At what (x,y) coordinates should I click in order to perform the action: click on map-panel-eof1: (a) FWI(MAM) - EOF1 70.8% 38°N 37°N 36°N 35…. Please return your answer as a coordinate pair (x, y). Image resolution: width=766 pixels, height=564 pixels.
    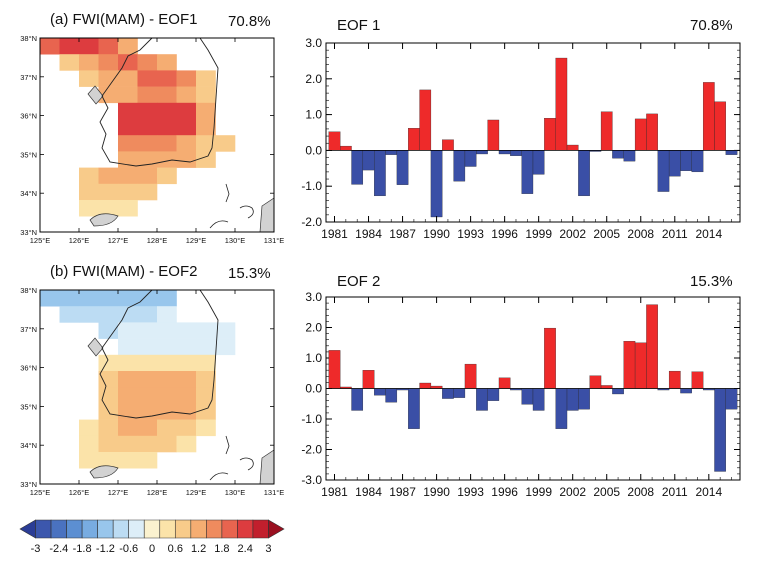
    Looking at the image, I should click on (152, 128).